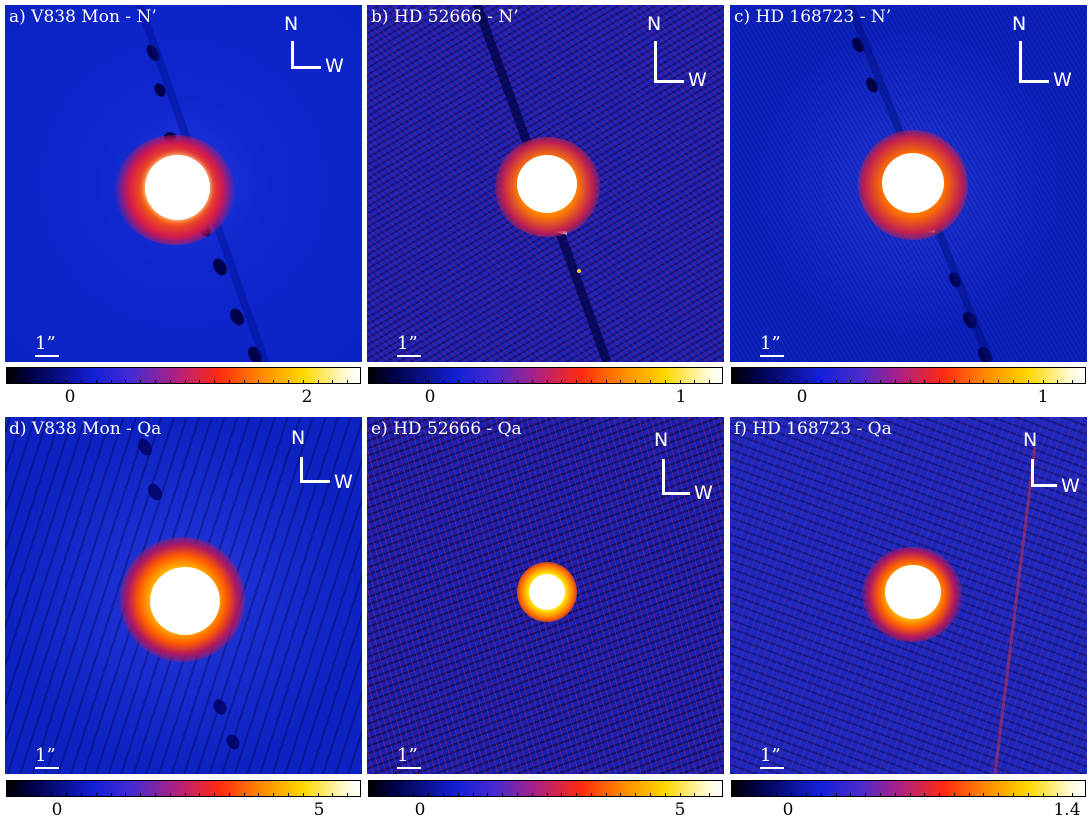 The height and width of the screenshot is (825, 1088). What do you see at coordinates (545, 387) in the screenshot?
I see `colorbar-b: 0 1` at bounding box center [545, 387].